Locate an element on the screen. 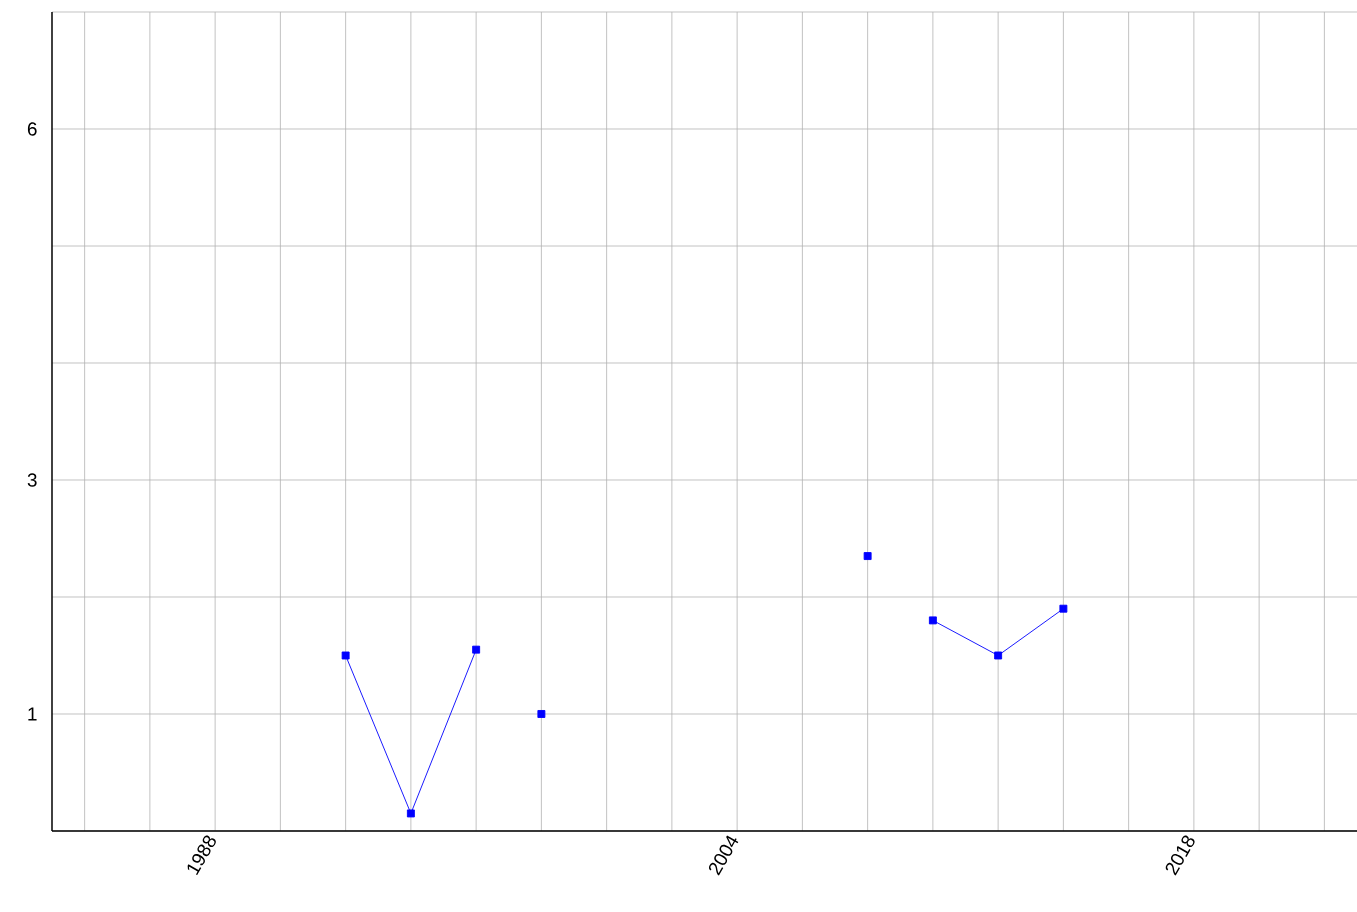 Image resolution: width=1357 pixels, height=912 pixels. y-tick-label: 3 is located at coordinates (32, 480).